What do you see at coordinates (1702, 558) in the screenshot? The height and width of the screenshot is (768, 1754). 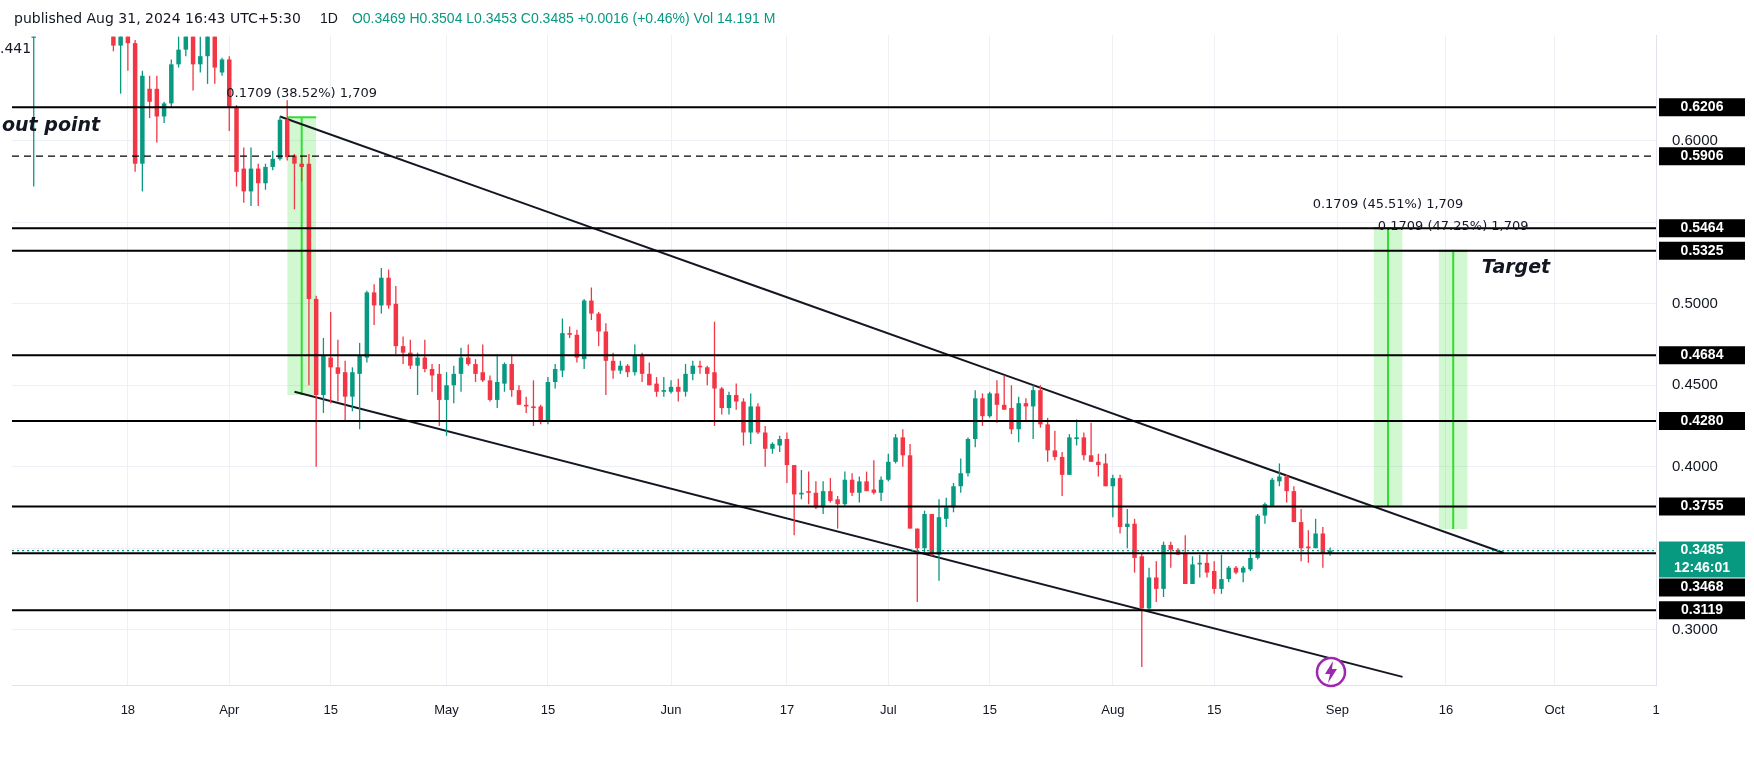 I see `ref-line-label: 0.3485 12:46:01` at bounding box center [1702, 558].